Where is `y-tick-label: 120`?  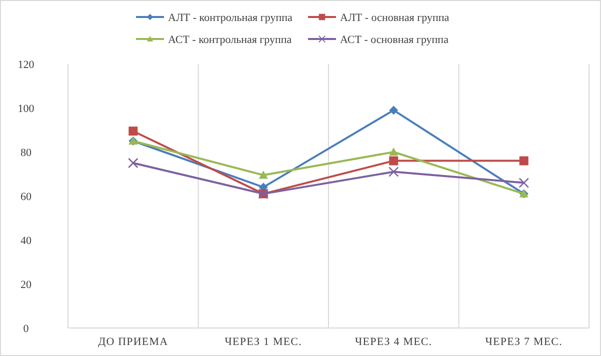 y-tick-label: 120 is located at coordinates (26, 64).